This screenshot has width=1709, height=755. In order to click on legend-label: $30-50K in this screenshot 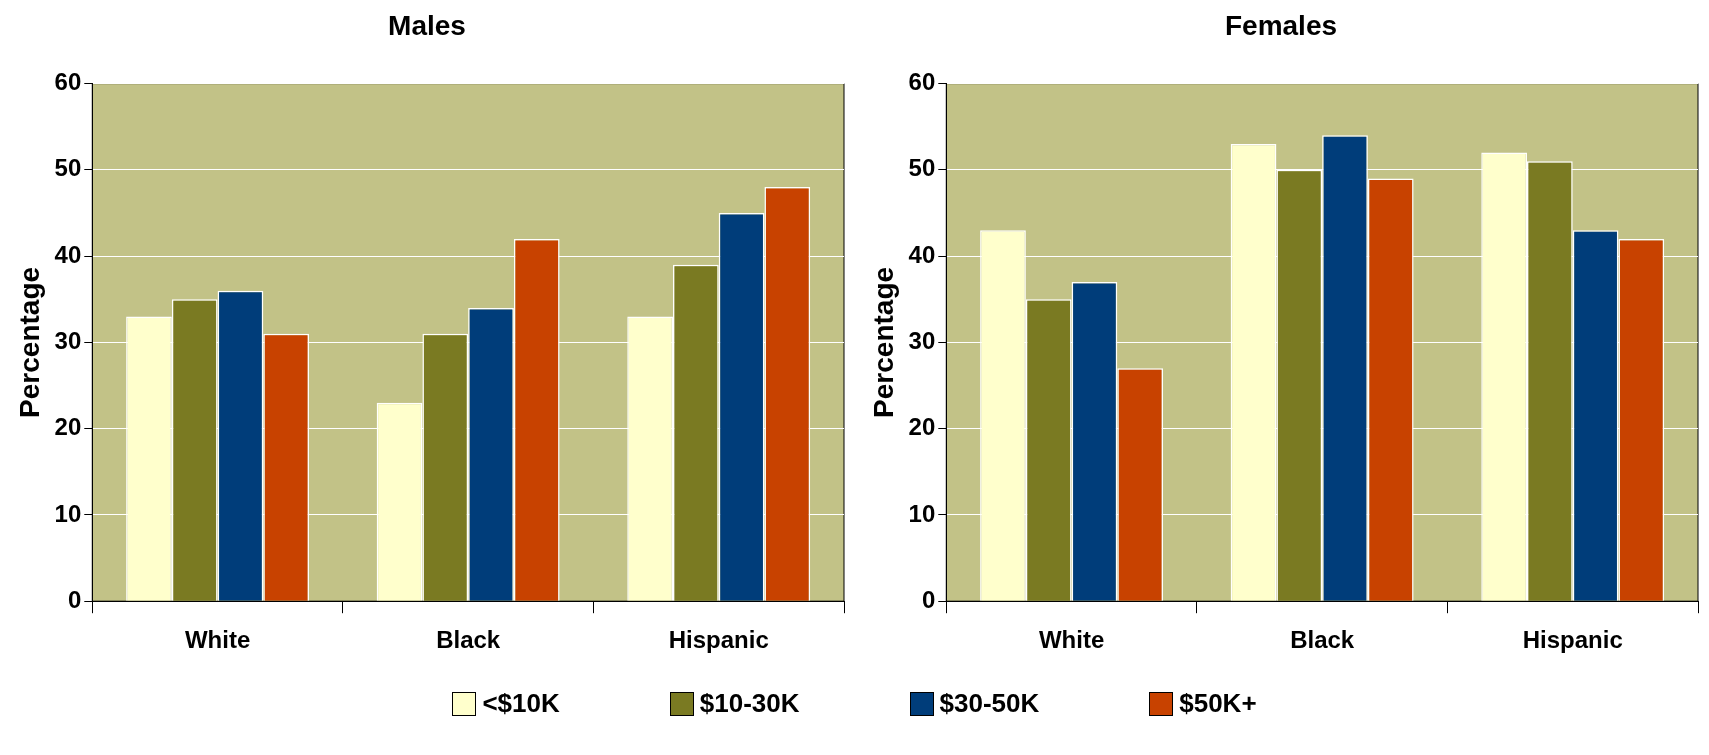, I will do `click(989, 703)`.